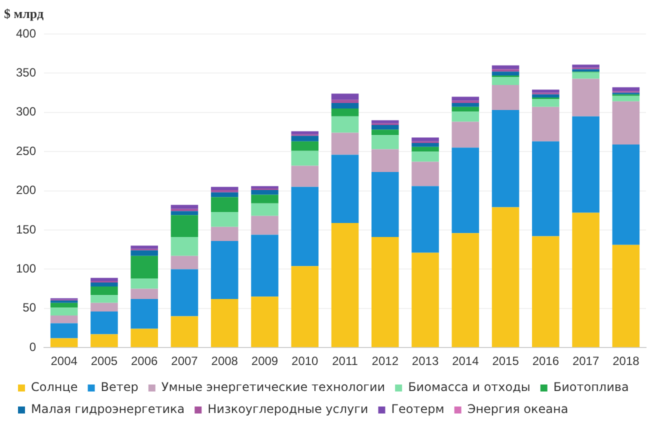 Image resolution: width=662 pixels, height=430 pixels. What do you see at coordinates (119, 387) in the screenshot?
I see `legend-label: Ветер` at bounding box center [119, 387].